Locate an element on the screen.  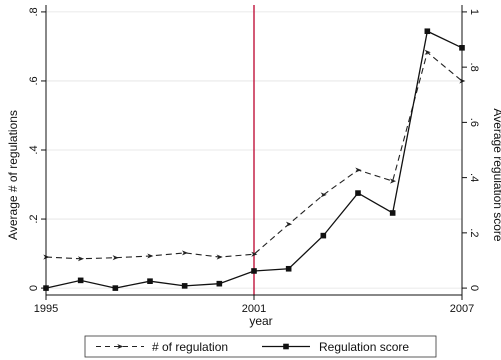
legend-label-regulation-count: # of regulation is located at coordinates (190, 347).